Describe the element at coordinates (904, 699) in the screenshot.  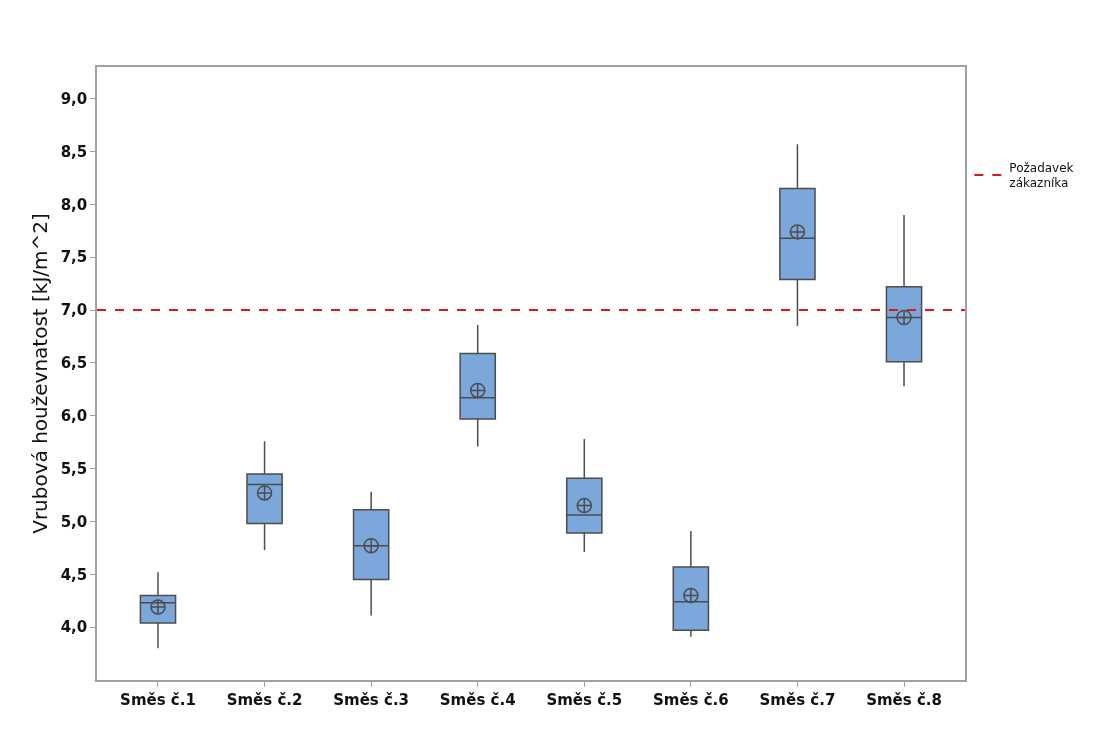
I see `x-tick-label: Směs č.8` at that location.